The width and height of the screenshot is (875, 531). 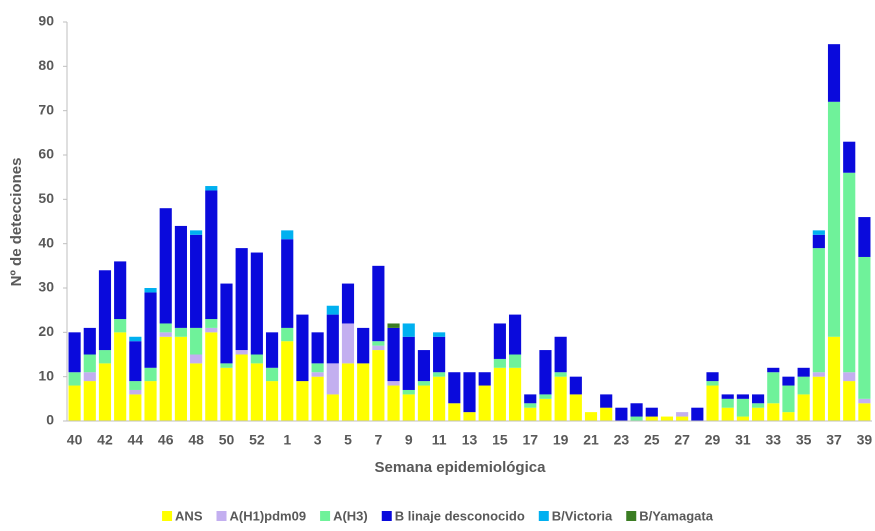 I want to click on x-tick-label: 11, so click(x=439, y=440).